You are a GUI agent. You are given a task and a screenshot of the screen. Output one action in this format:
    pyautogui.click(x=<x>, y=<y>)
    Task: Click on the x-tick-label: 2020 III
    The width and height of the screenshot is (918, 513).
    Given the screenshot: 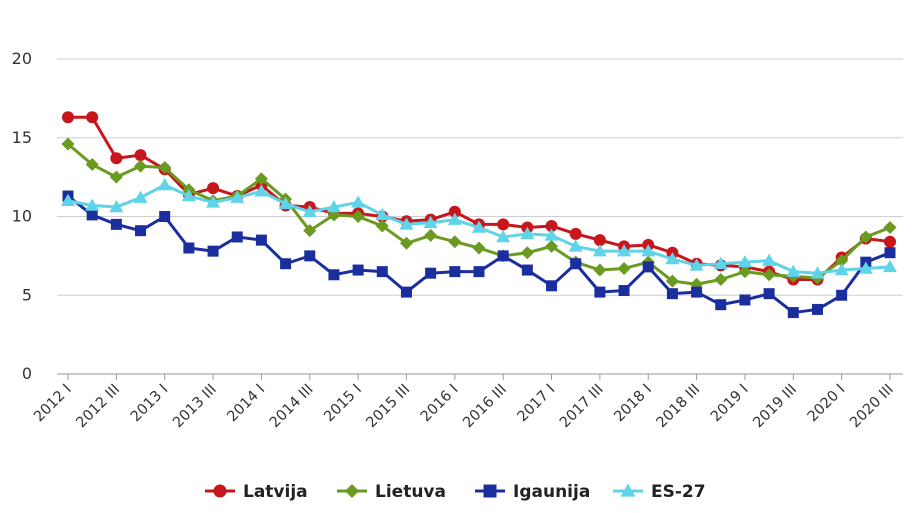 What is the action you would take?
    pyautogui.click(x=872, y=407)
    